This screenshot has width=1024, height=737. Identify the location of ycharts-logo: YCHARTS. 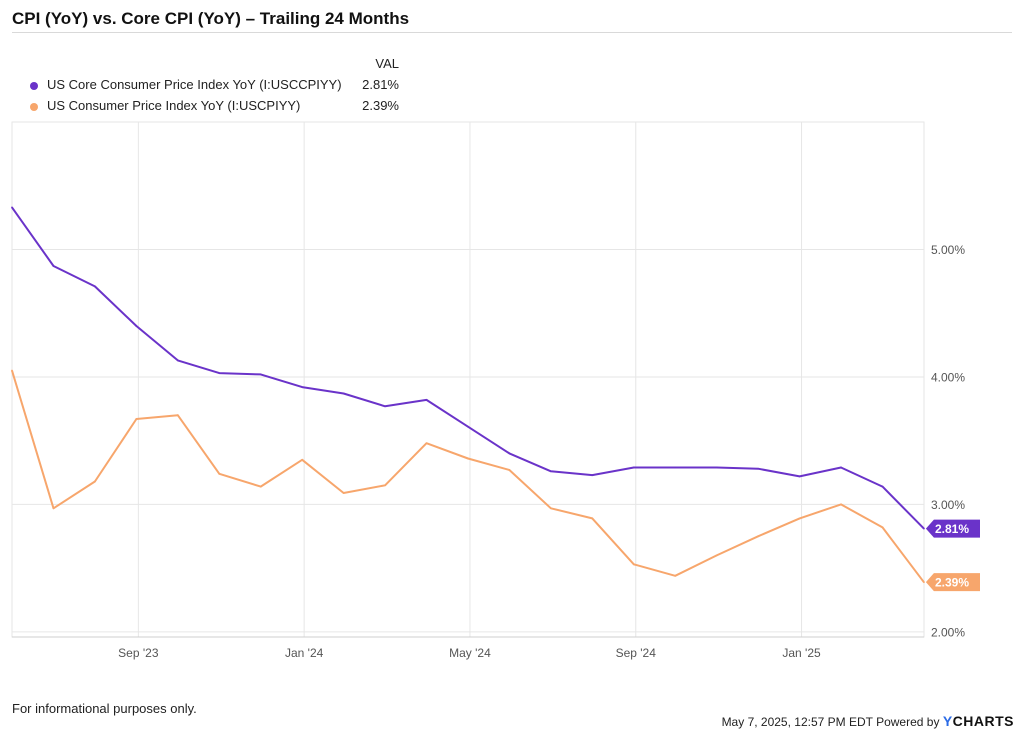
(978, 721).